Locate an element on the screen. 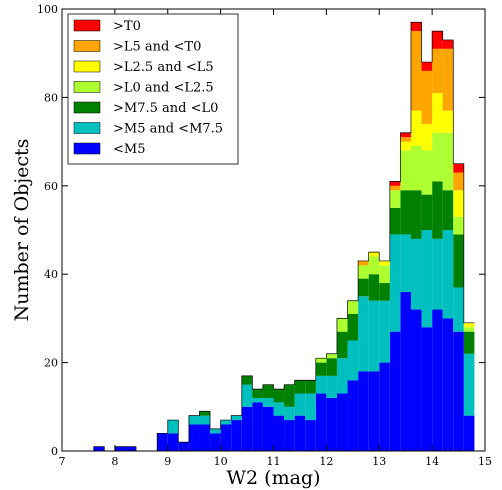 The height and width of the screenshot is (490, 502). x-tick-labels: 7 8 9 10 11 12 13 14 15 is located at coordinates (276, 461).